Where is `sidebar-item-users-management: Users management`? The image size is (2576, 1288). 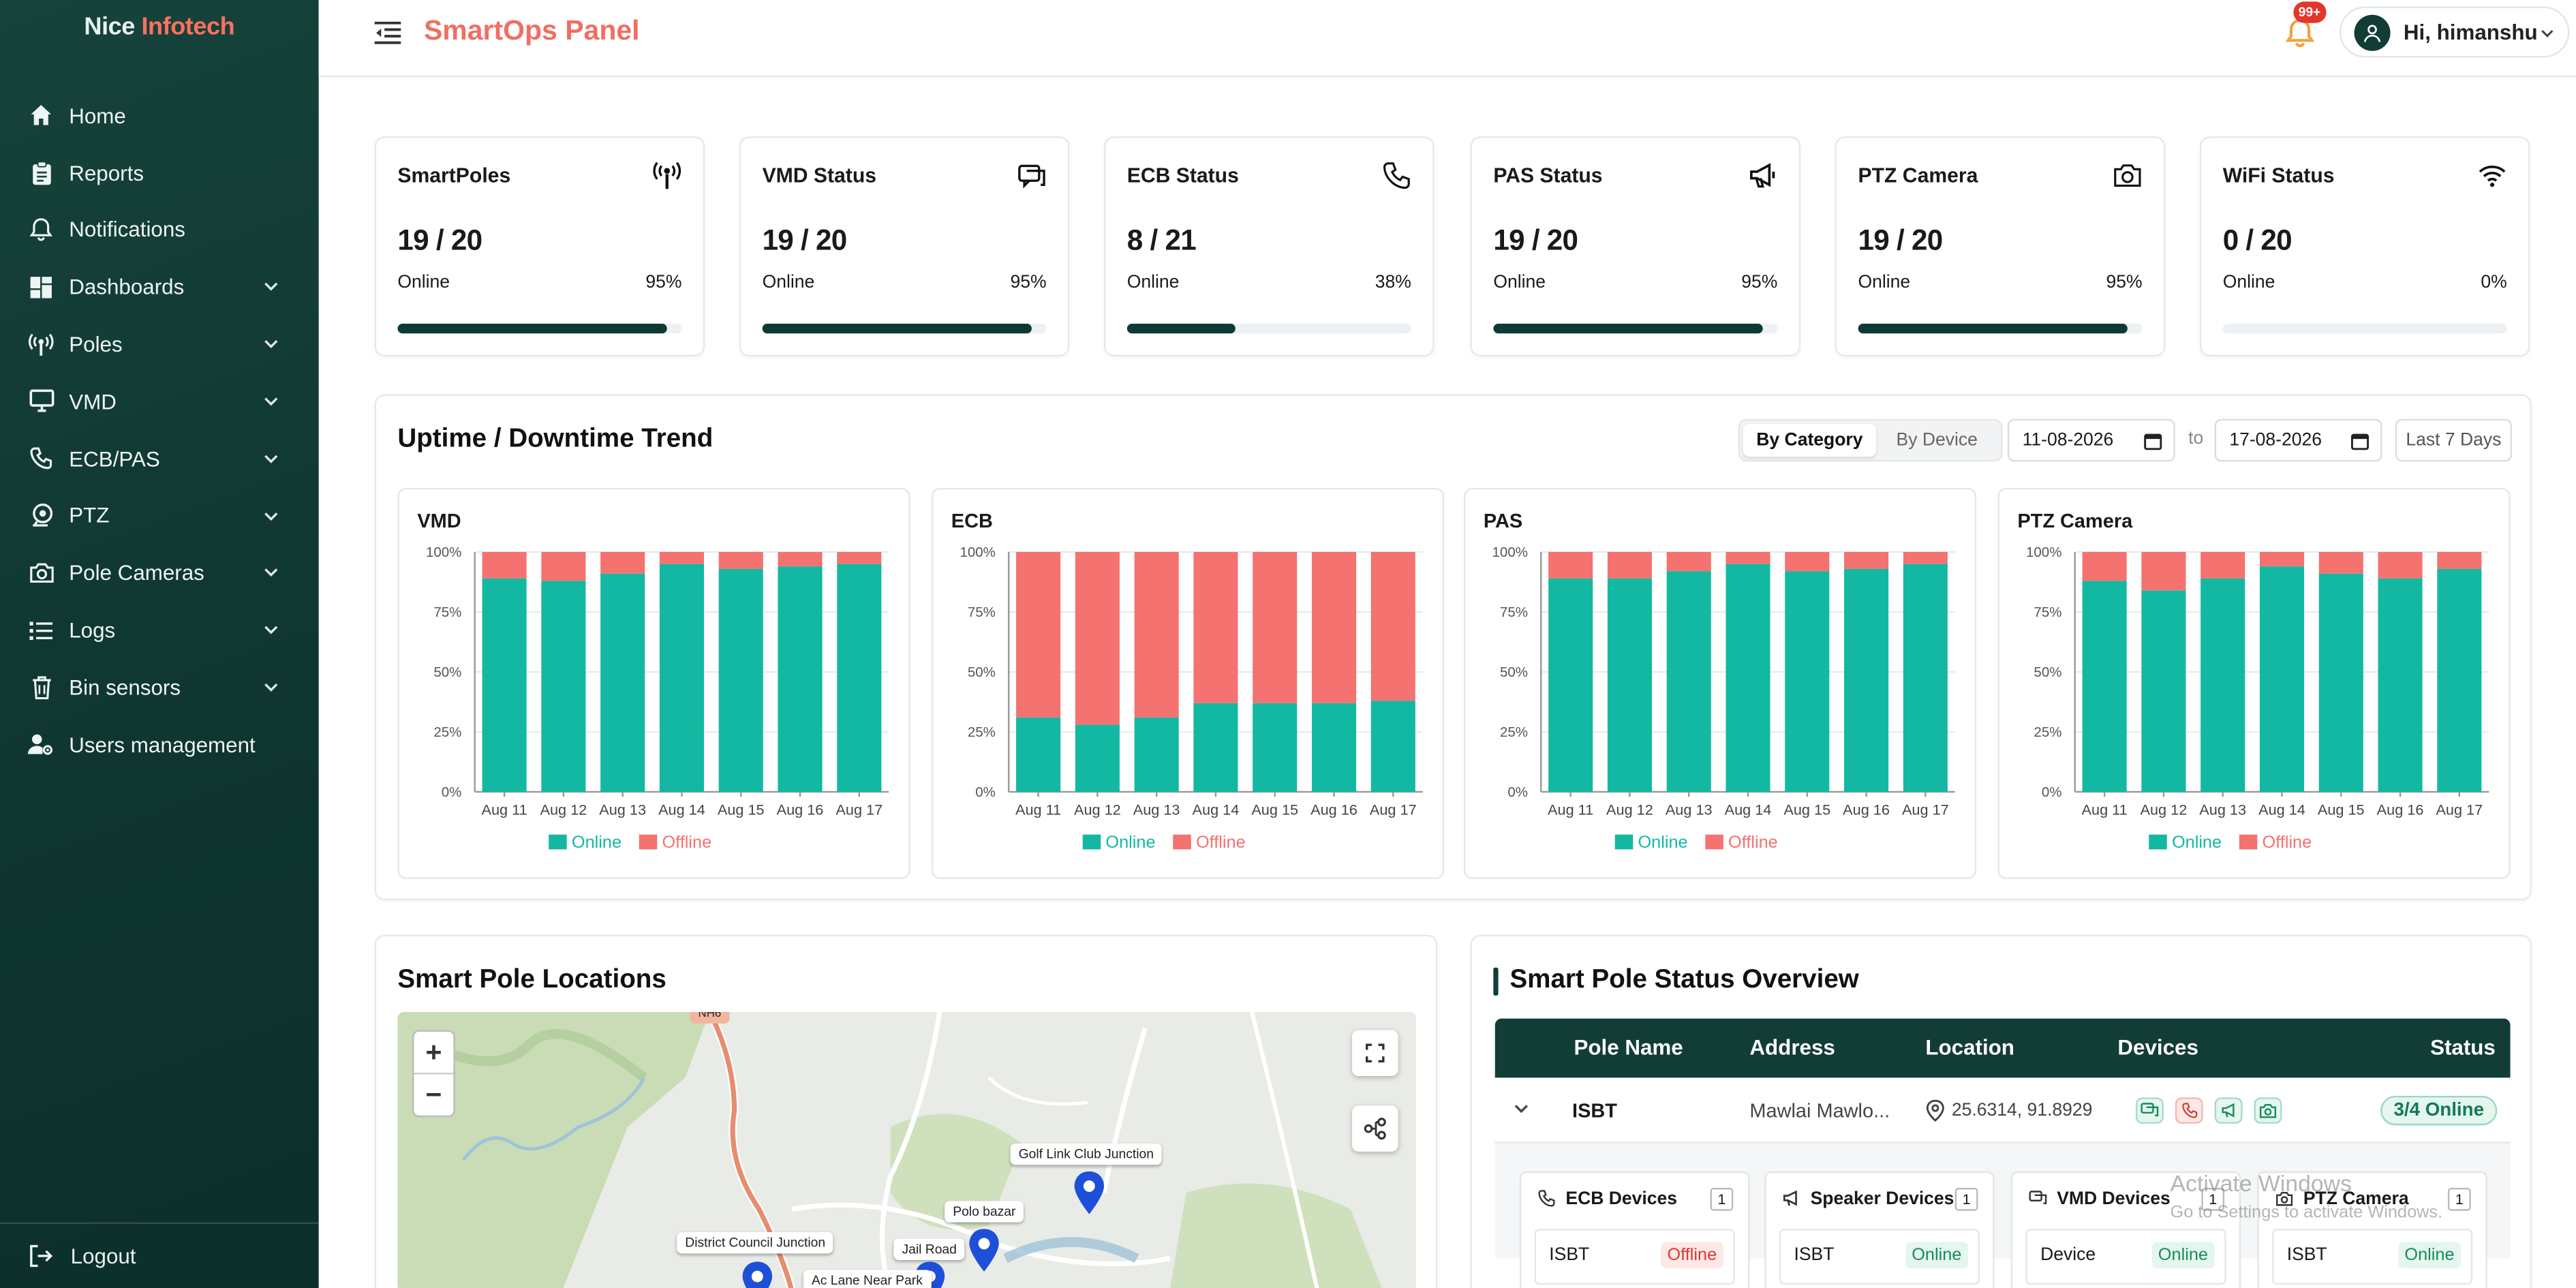 sidebar-item-users-management: Users management is located at coordinates (159, 744).